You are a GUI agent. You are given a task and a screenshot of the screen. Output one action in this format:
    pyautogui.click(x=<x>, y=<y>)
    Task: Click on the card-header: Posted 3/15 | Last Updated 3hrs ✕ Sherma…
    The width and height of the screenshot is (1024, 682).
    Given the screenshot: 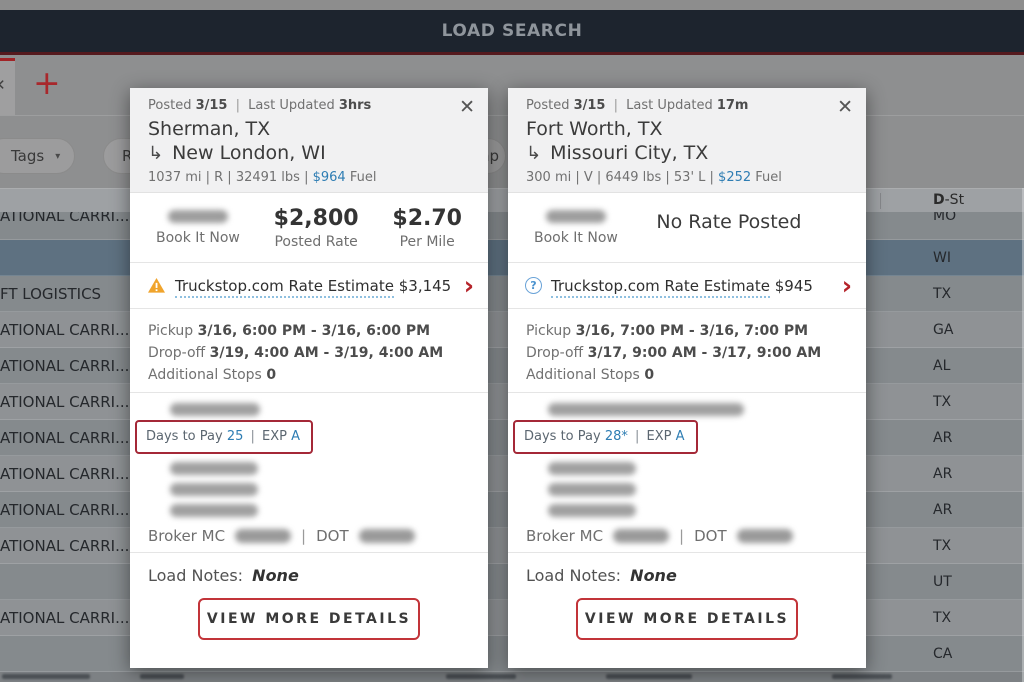 What is the action you would take?
    pyautogui.click(x=309, y=140)
    